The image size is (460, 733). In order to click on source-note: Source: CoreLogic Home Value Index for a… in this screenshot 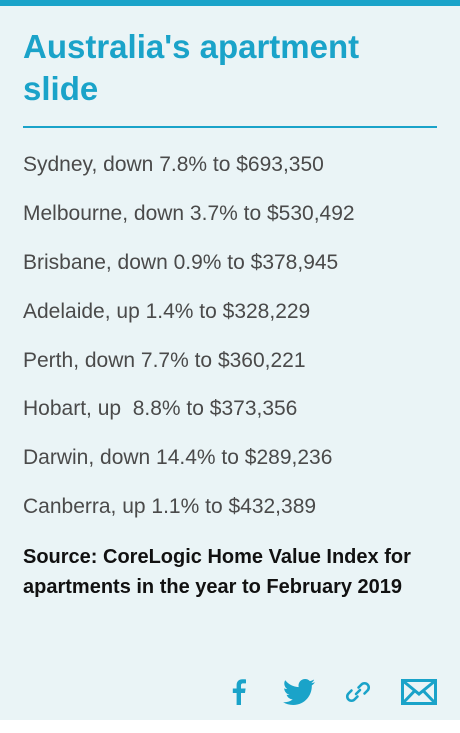, I will do `click(217, 572)`.